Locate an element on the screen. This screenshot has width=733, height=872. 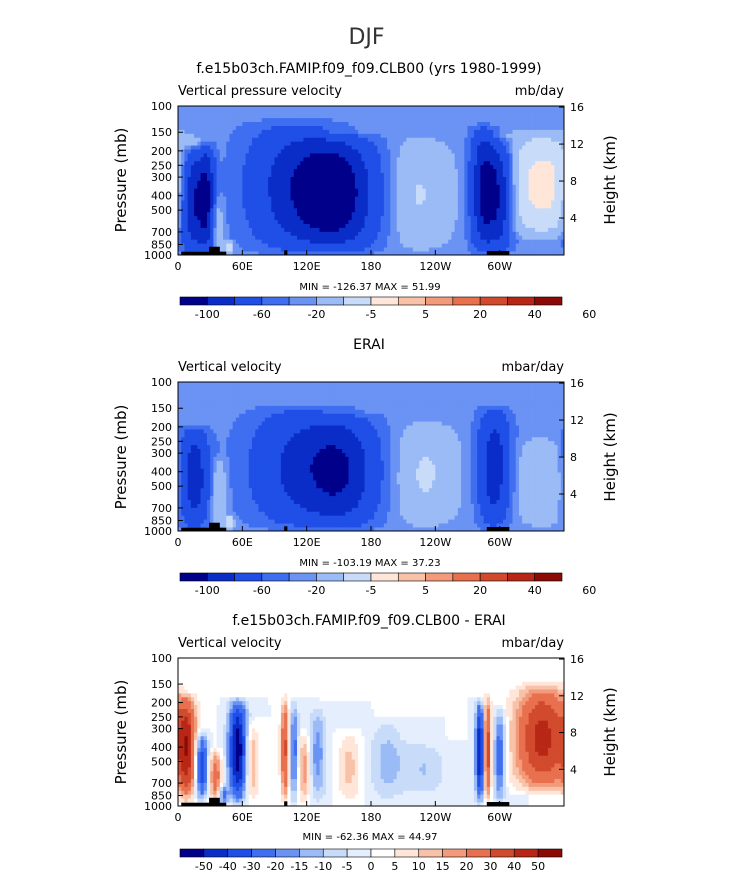
colorbar-label: -100 is located at coordinates (207, 314).